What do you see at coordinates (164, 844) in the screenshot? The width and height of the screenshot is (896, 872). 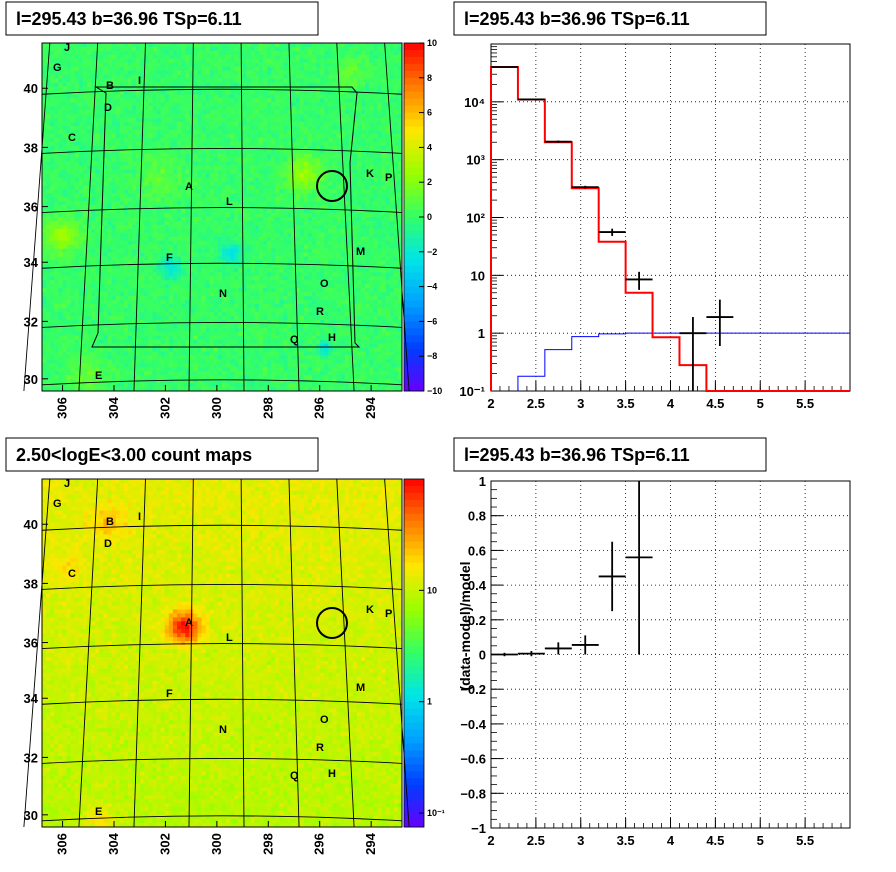 I see `bl-x-tick-label: 302` at bounding box center [164, 844].